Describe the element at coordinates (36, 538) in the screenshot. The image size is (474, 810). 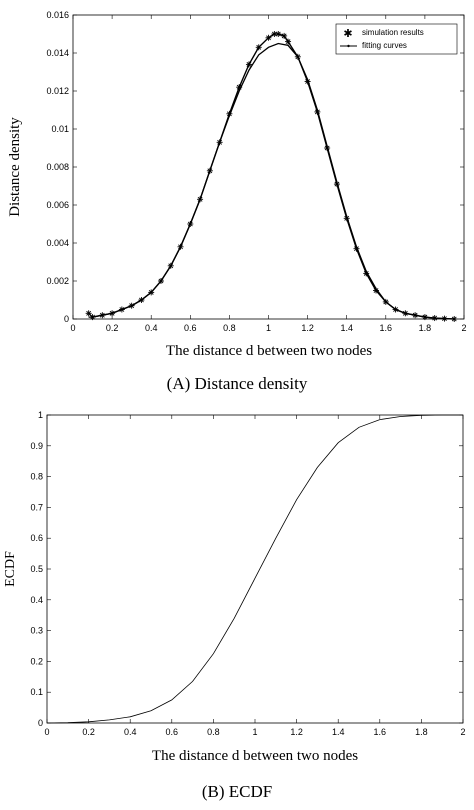
I see `y-tick-label: 0.6` at that location.